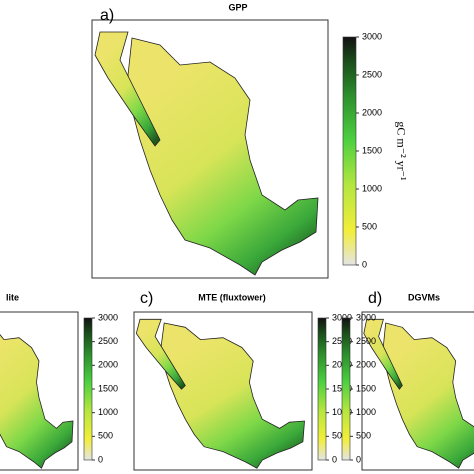 The width and height of the screenshot is (474, 474). Describe the element at coordinates (146, 298) in the screenshot. I see `panel-label: c)` at that location.